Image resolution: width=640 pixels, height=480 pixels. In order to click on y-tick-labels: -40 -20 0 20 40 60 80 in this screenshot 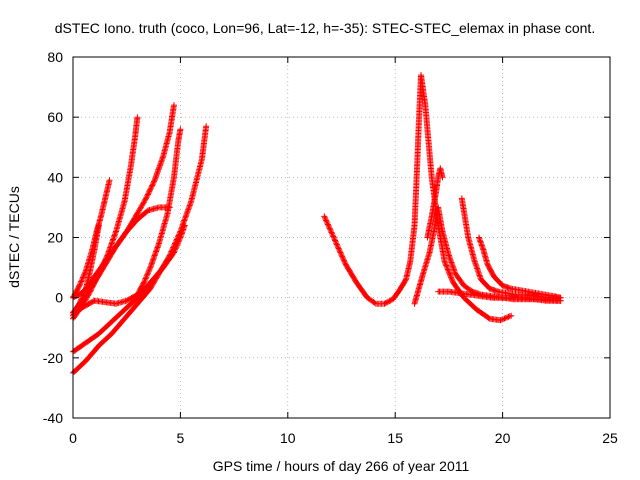, I will do `click(53, 237)`.